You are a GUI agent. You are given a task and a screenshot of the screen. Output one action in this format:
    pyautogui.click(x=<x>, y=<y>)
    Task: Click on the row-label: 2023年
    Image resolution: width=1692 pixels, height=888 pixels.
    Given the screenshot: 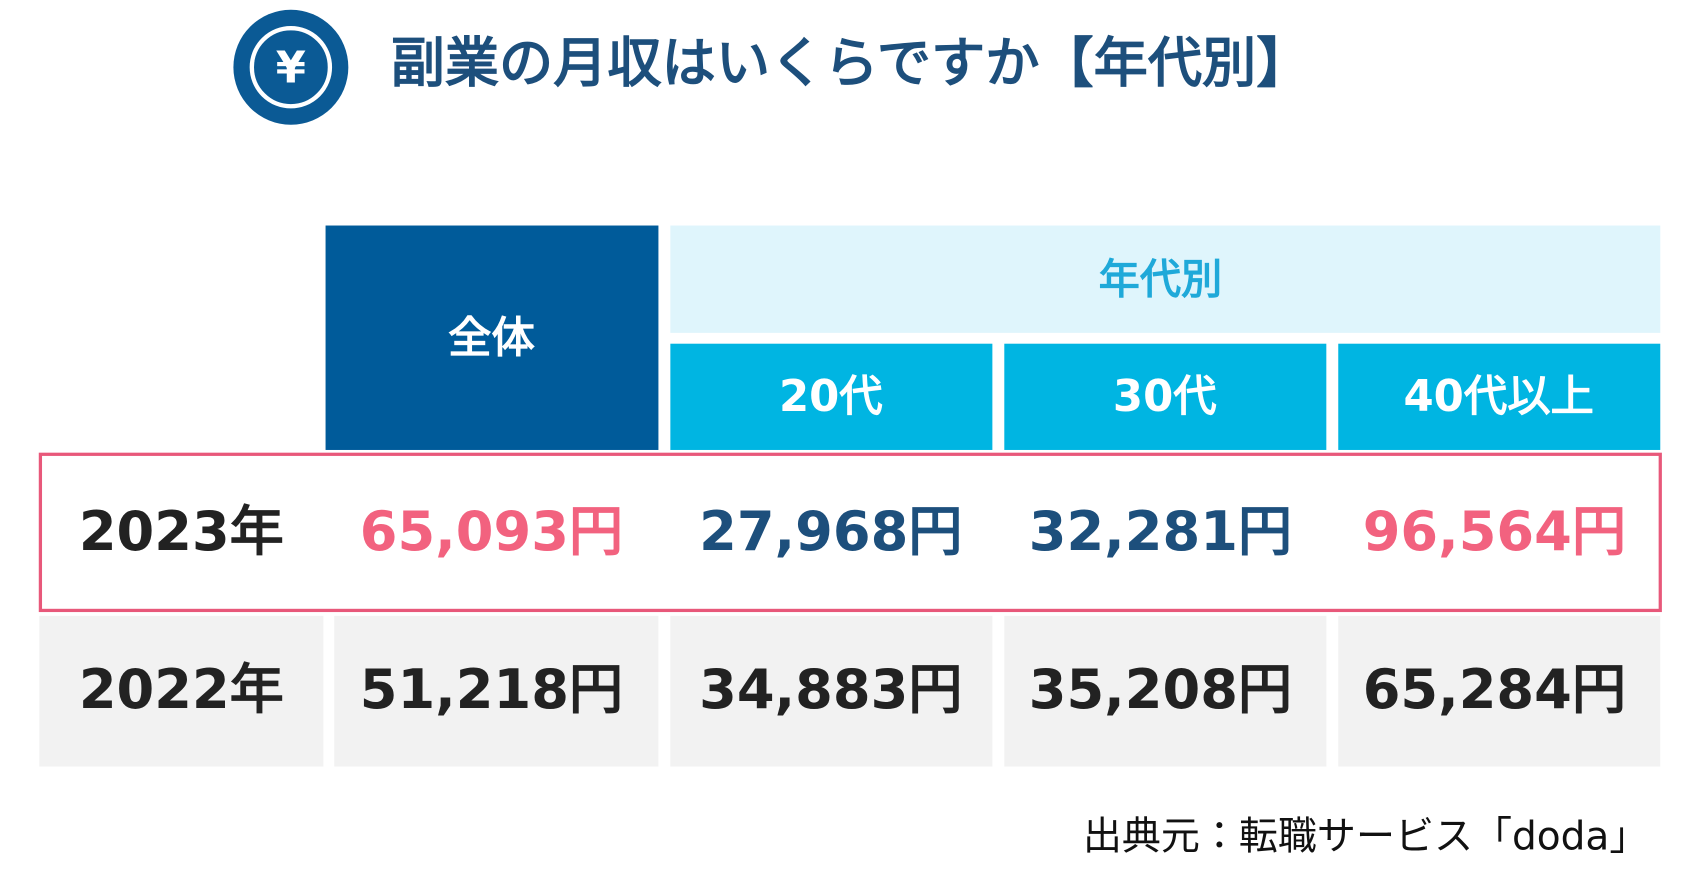 What is the action you would take?
    pyautogui.click(x=181, y=531)
    